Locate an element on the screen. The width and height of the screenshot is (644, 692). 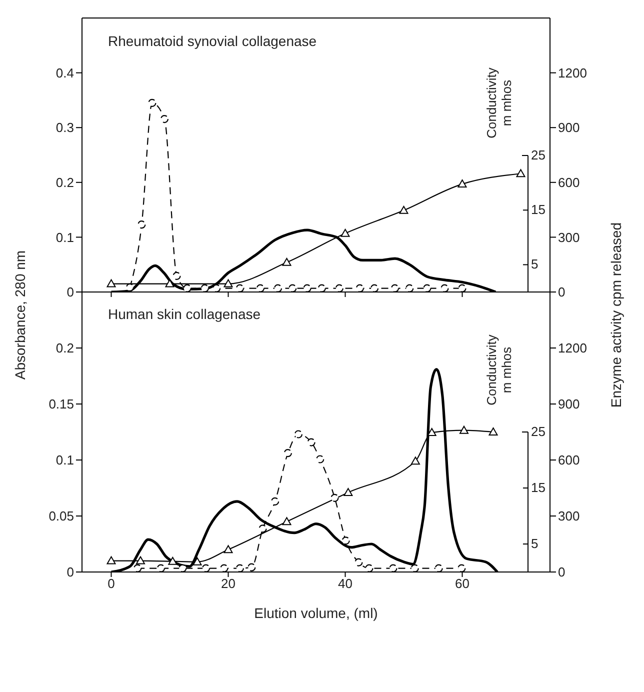
y-tick-label: 0.3 is located at coordinates (65, 128).